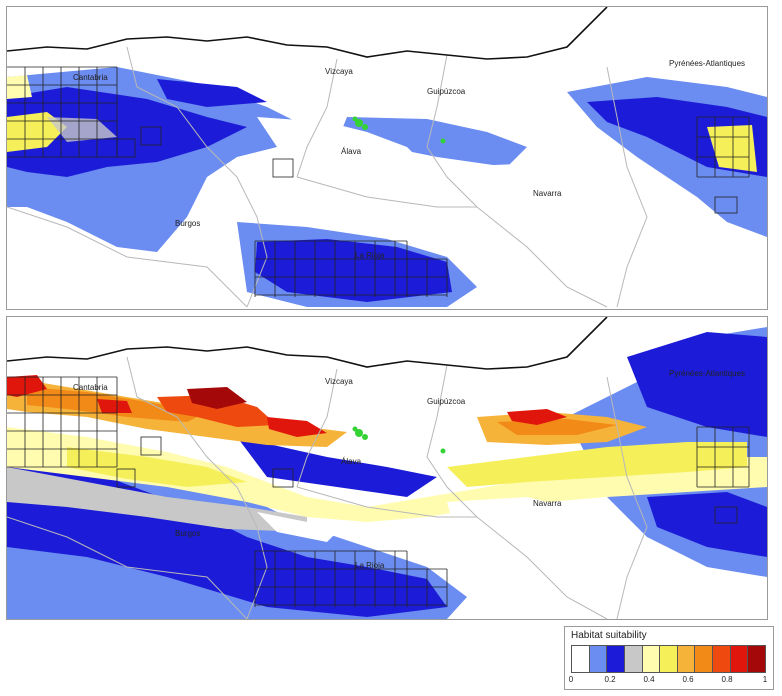 This screenshot has height=696, width=782. I want to click on legend-tick: 0.4, so click(649, 679).